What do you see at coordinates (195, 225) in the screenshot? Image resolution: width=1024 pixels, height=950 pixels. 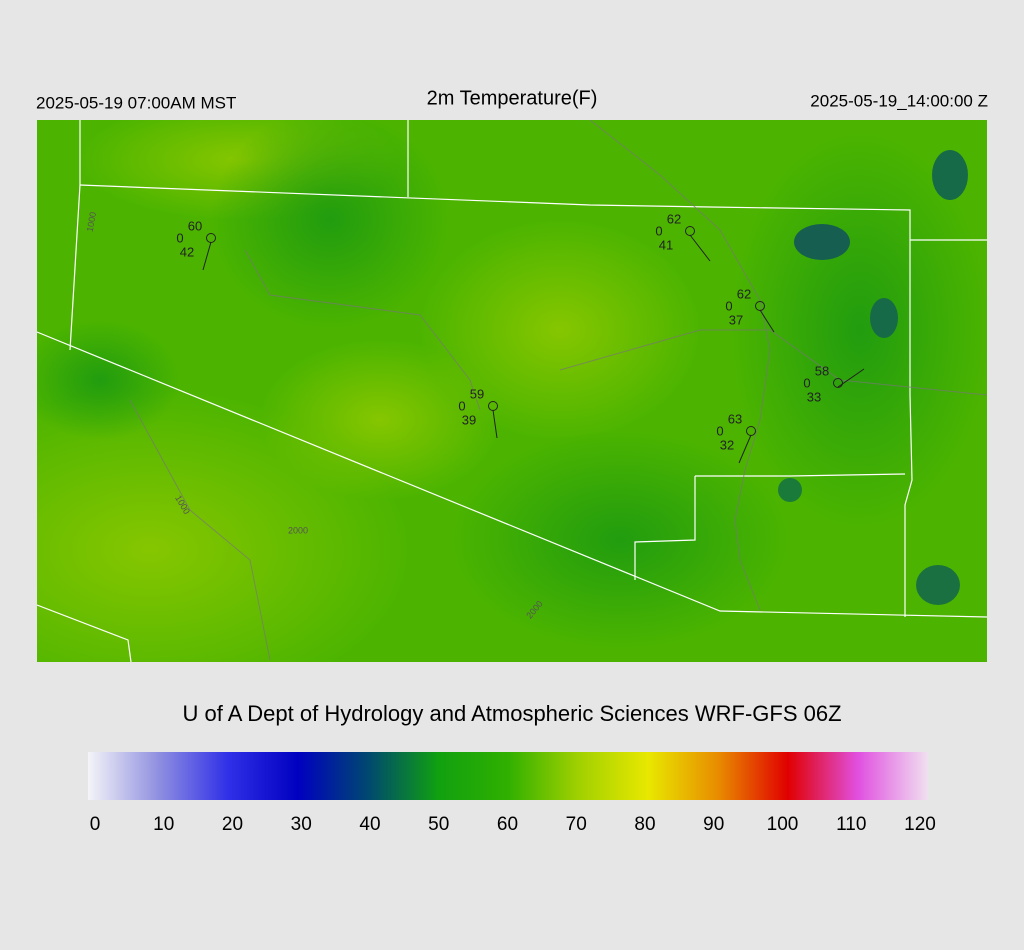 I see `temperature: 60` at bounding box center [195, 225].